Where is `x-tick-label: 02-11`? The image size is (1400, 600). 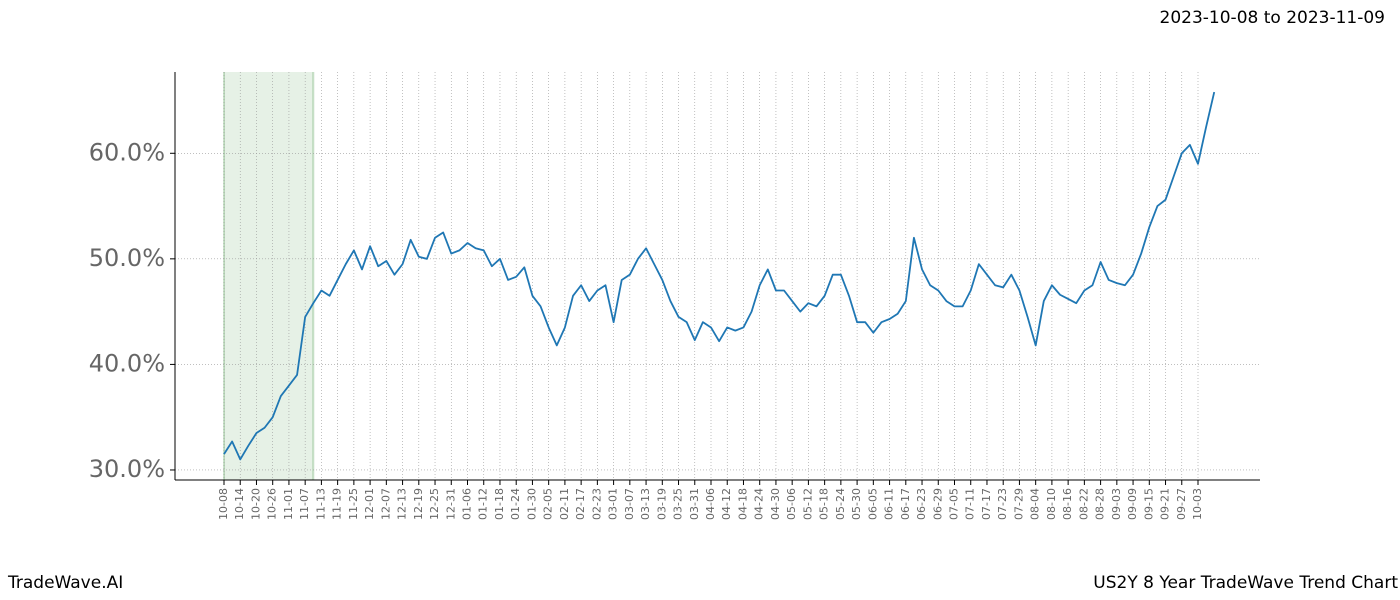 x-tick-label: 02-11 is located at coordinates (564, 504).